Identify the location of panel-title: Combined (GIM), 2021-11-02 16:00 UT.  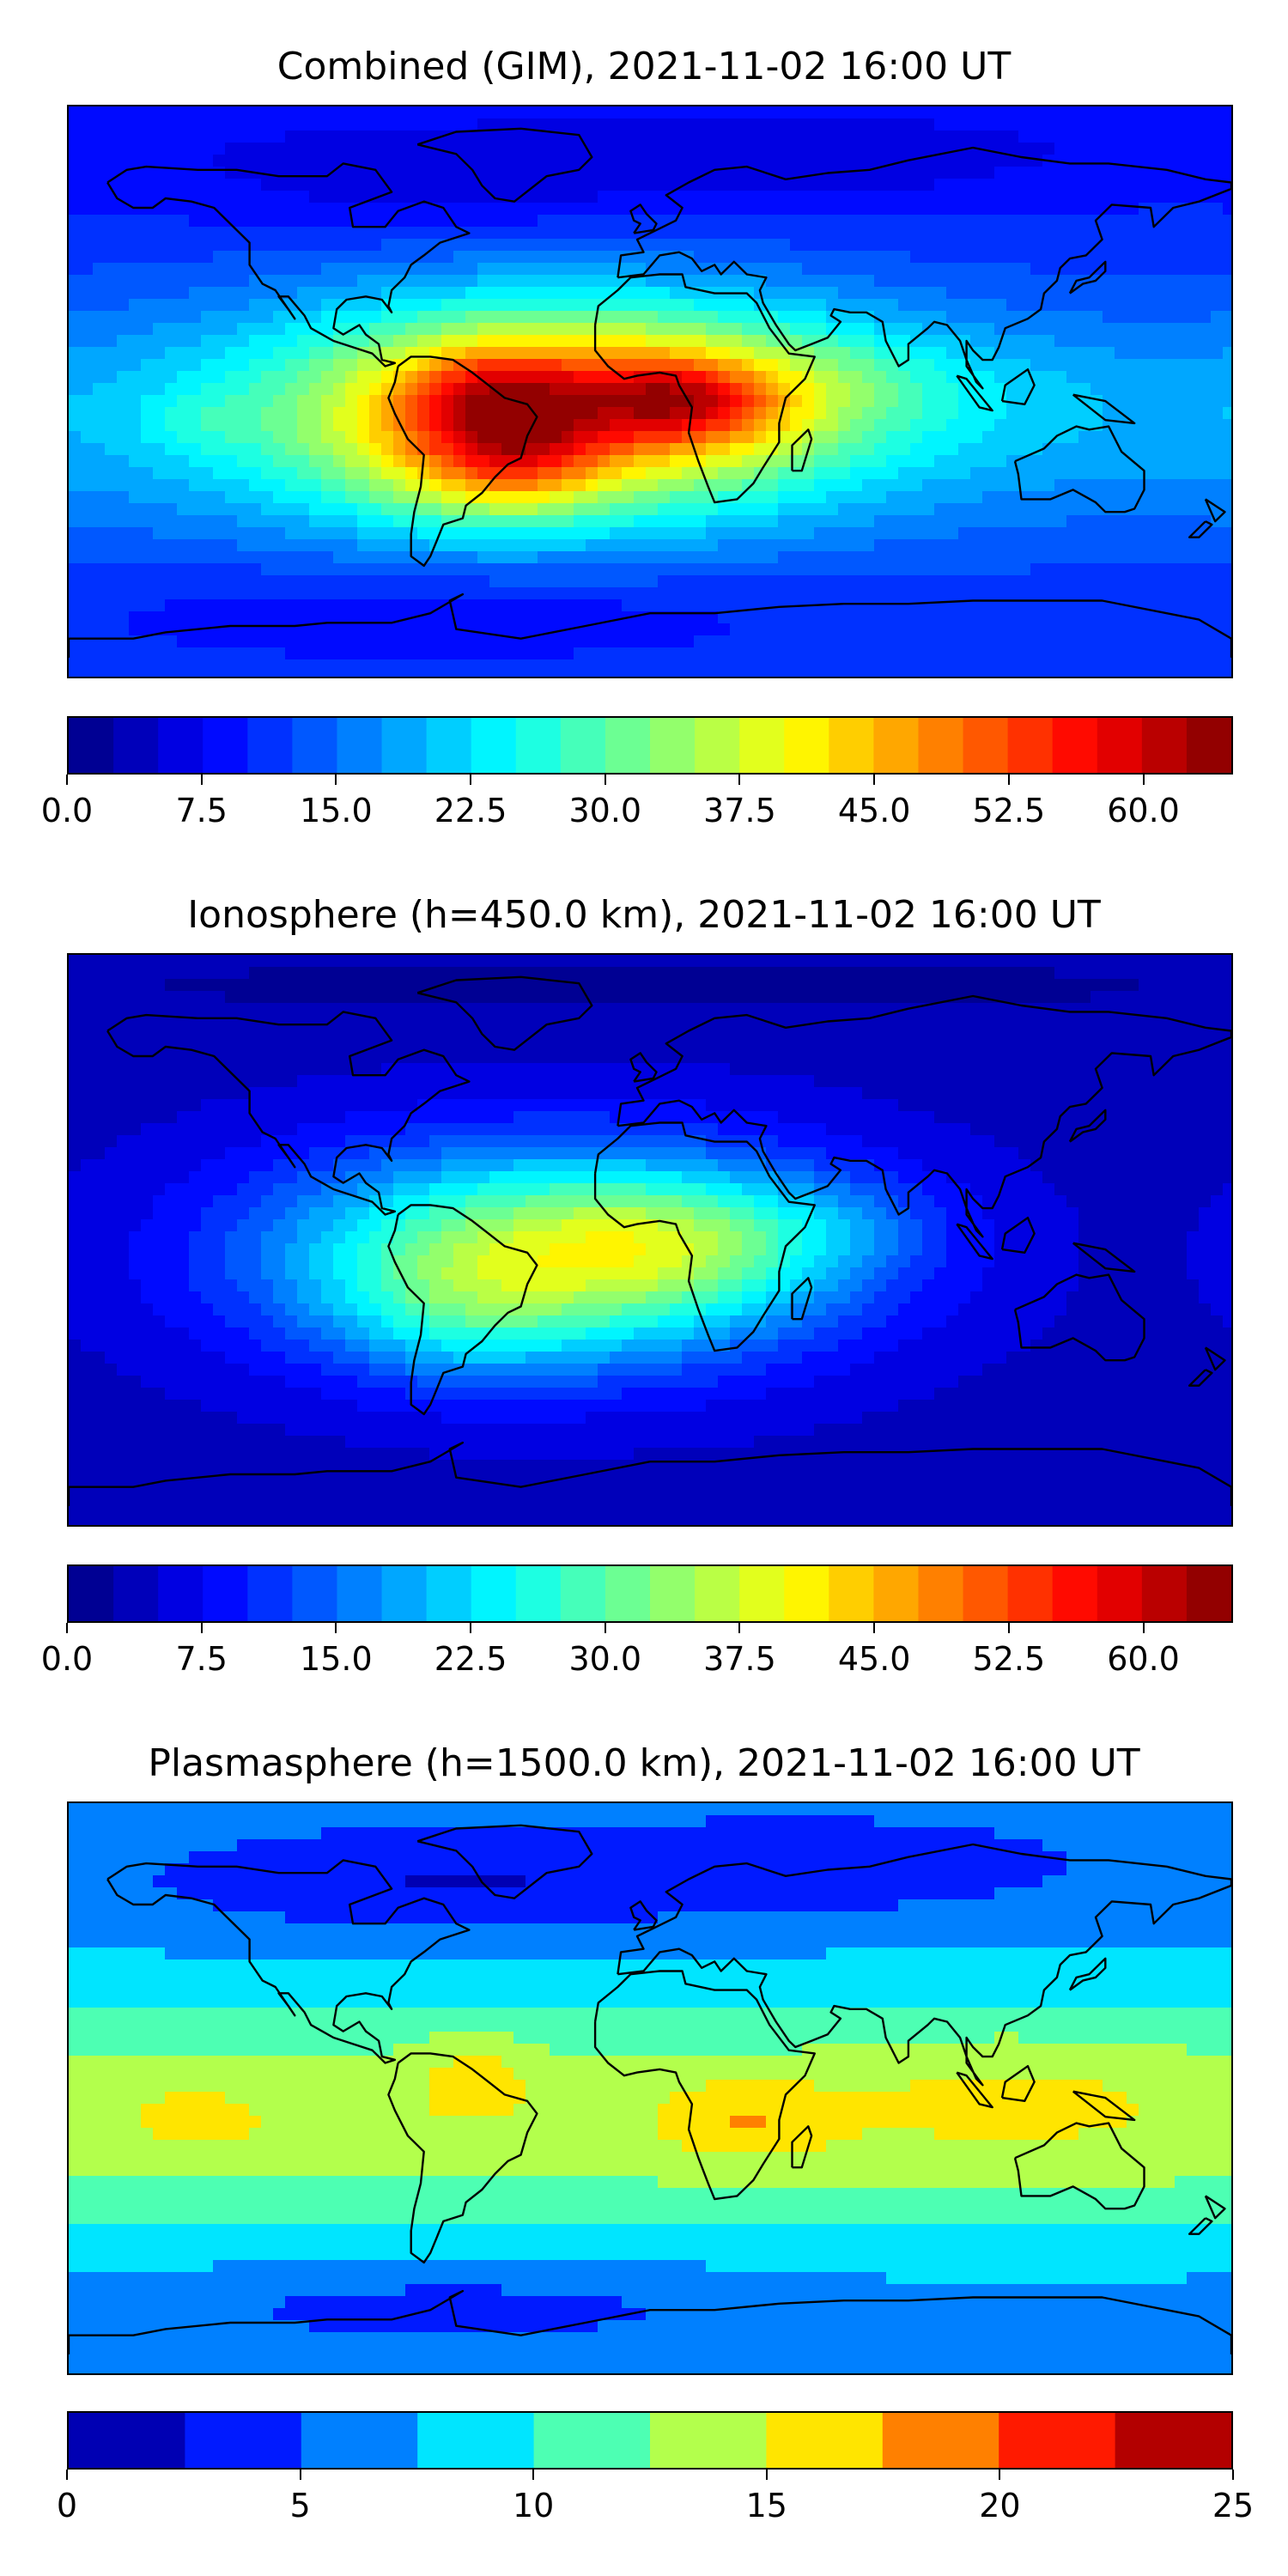
(644, 66).